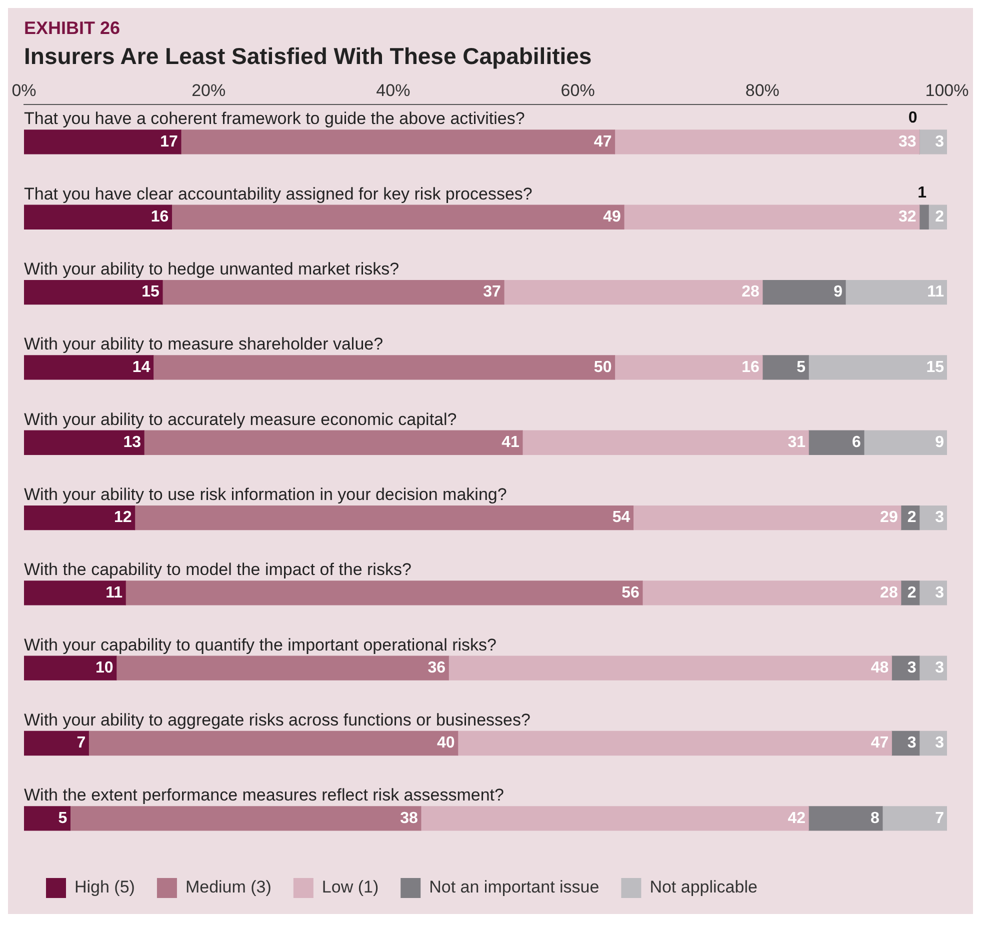 This screenshot has height=925, width=983. What do you see at coordinates (104, 887) in the screenshot?
I see `legend-label: High (5)` at bounding box center [104, 887].